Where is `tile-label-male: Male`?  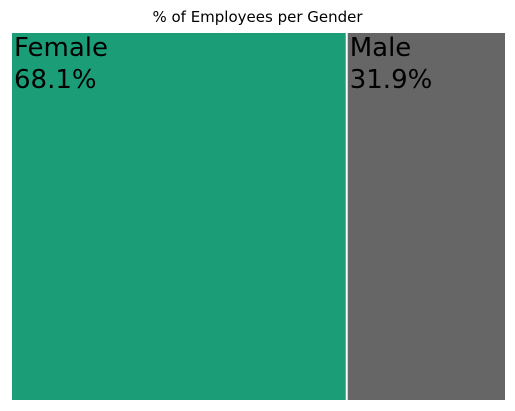
tile-label-male: Male is located at coordinates (381, 48).